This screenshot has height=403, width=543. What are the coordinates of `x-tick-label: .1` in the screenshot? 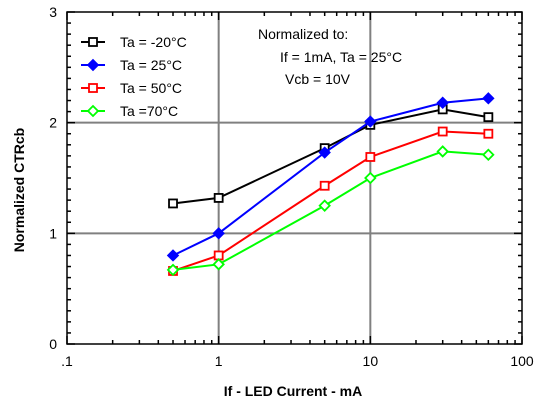 It's located at (67, 361).